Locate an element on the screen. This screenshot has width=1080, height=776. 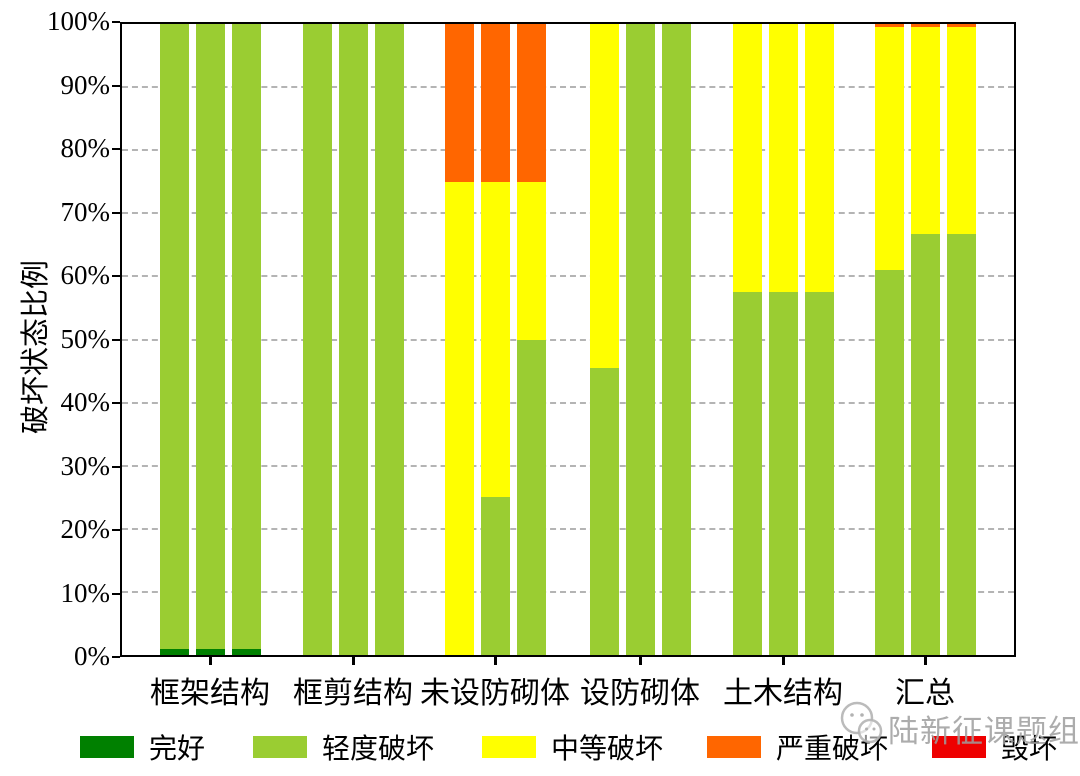
x-category-label: 框剪结构 is located at coordinates (353, 693).